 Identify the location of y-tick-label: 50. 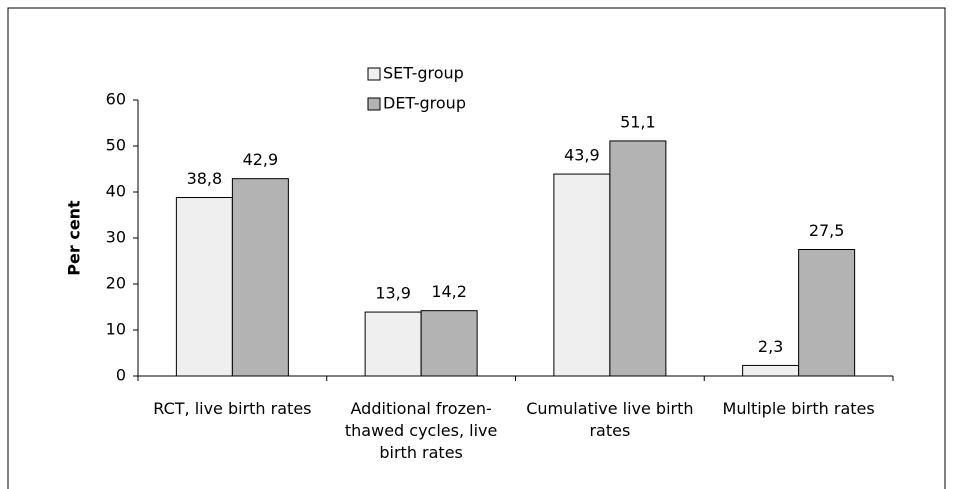
(116, 145).